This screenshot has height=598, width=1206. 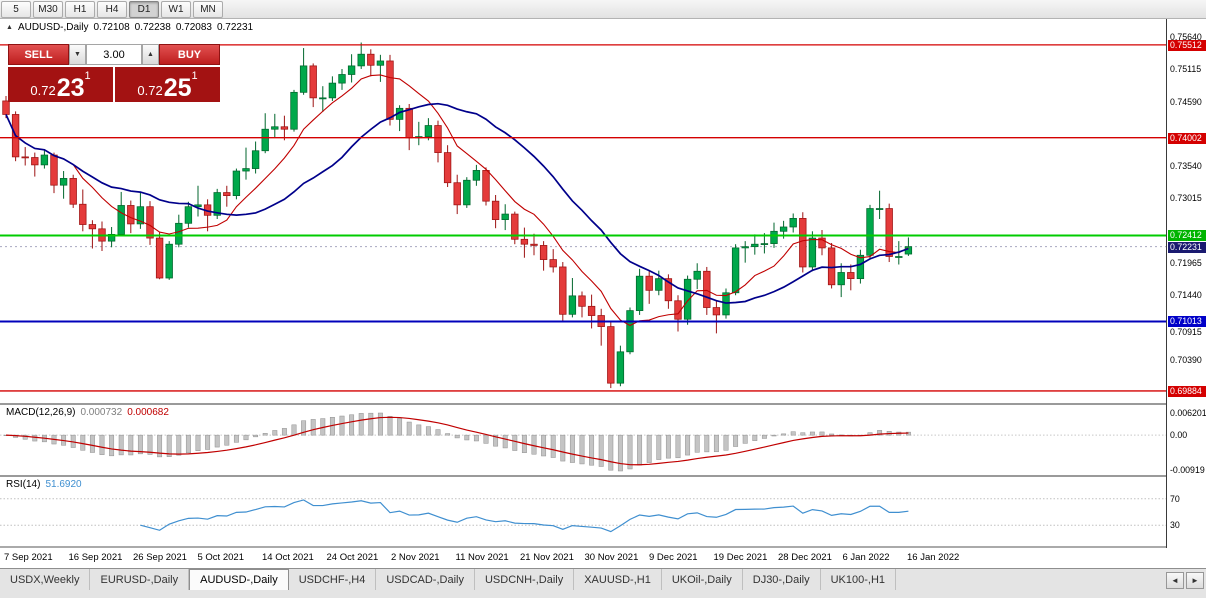 What do you see at coordinates (1186, 36) in the screenshot?
I see `price-axis-label: 0.75640` at bounding box center [1186, 36].